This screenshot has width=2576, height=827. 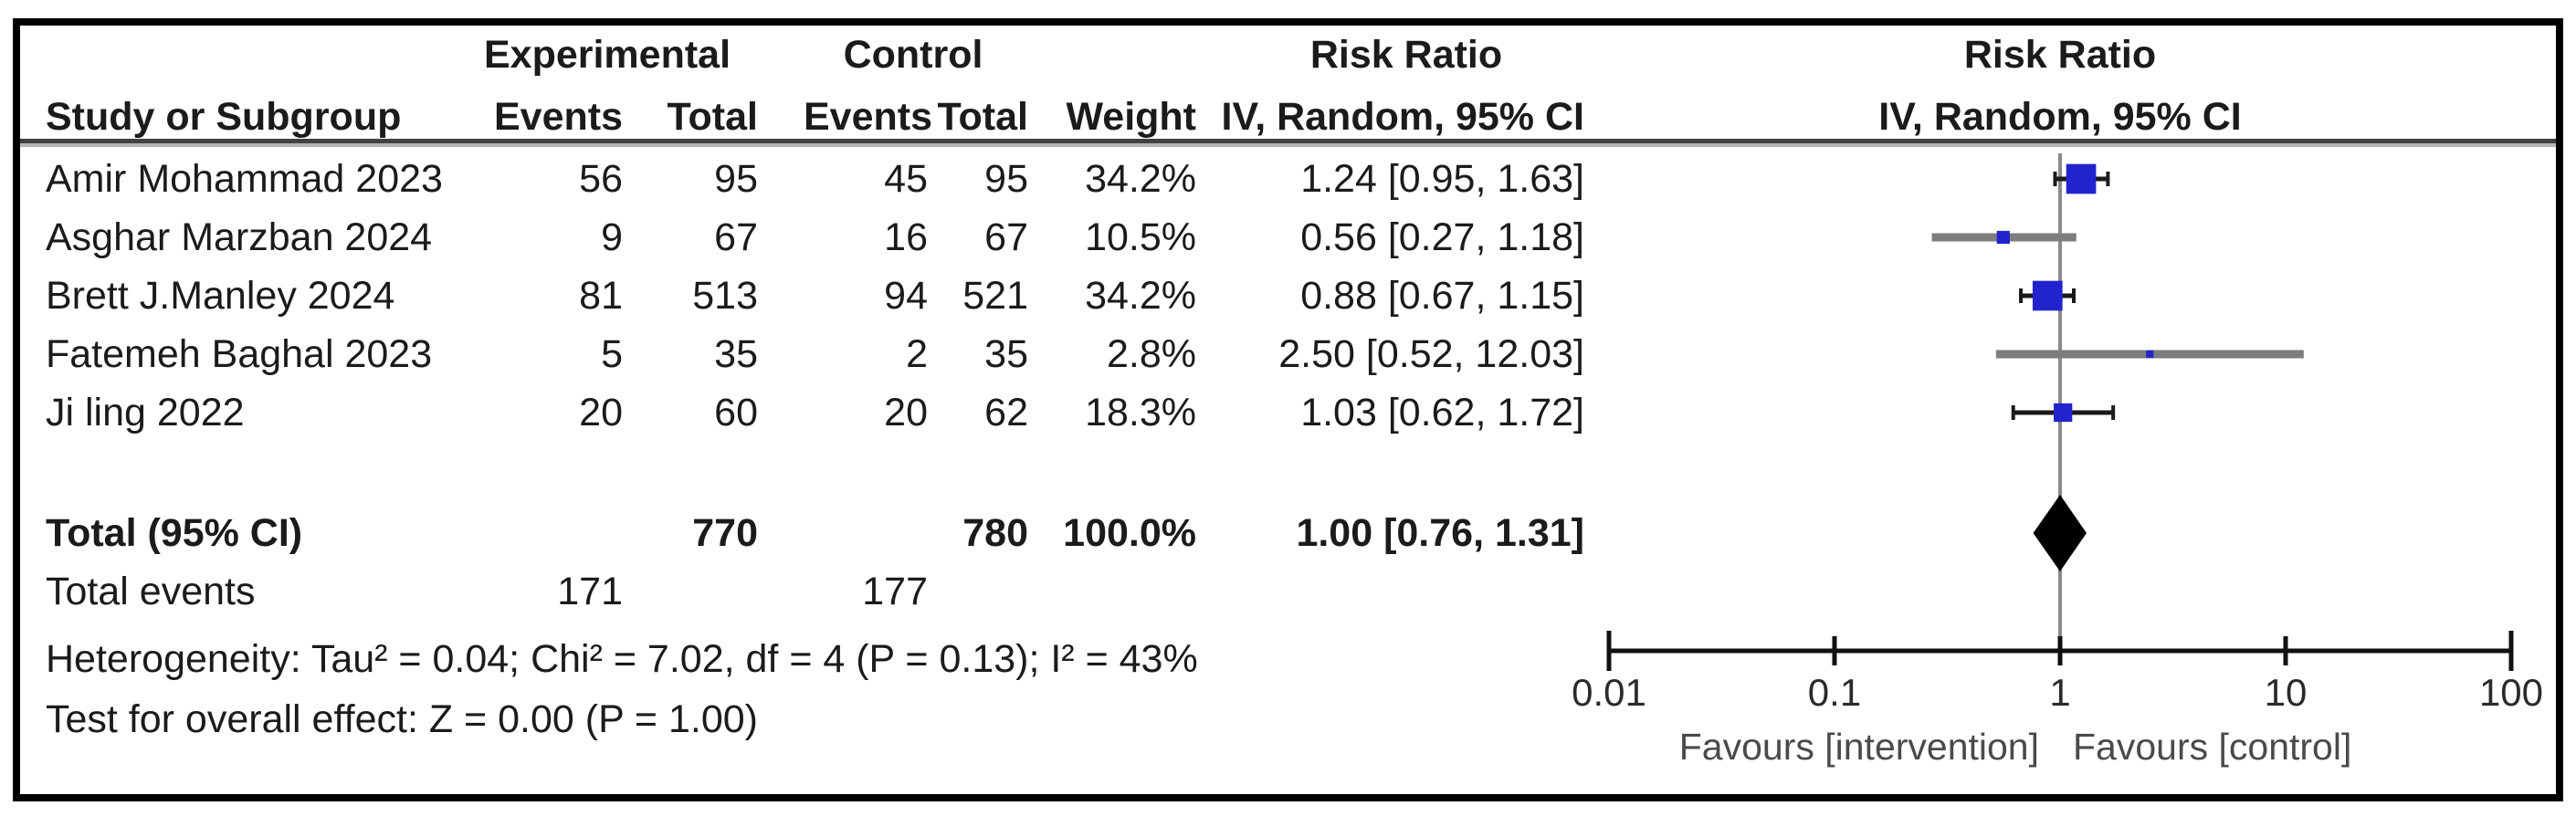 I want to click on total-exp-total: 770, so click(x=725, y=533).